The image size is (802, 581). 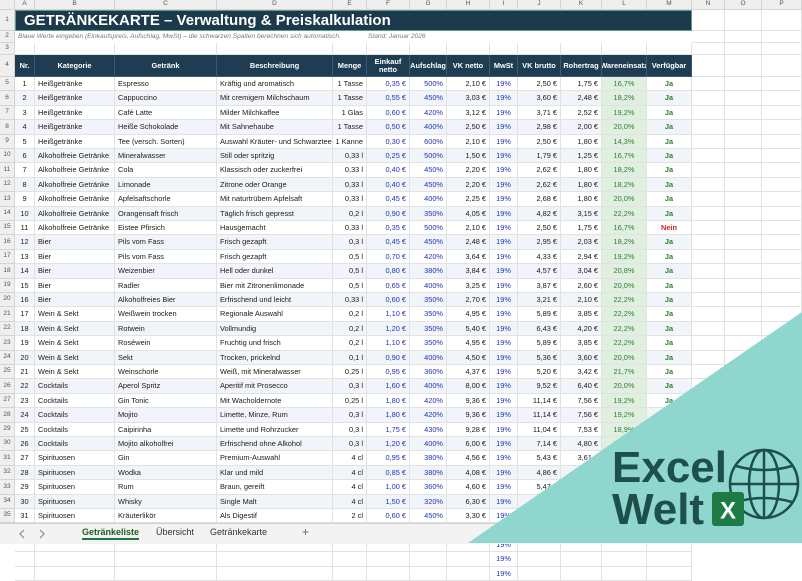 What do you see at coordinates (428, 357) in the screenshot?
I see `table-cell: 400%` at bounding box center [428, 357].